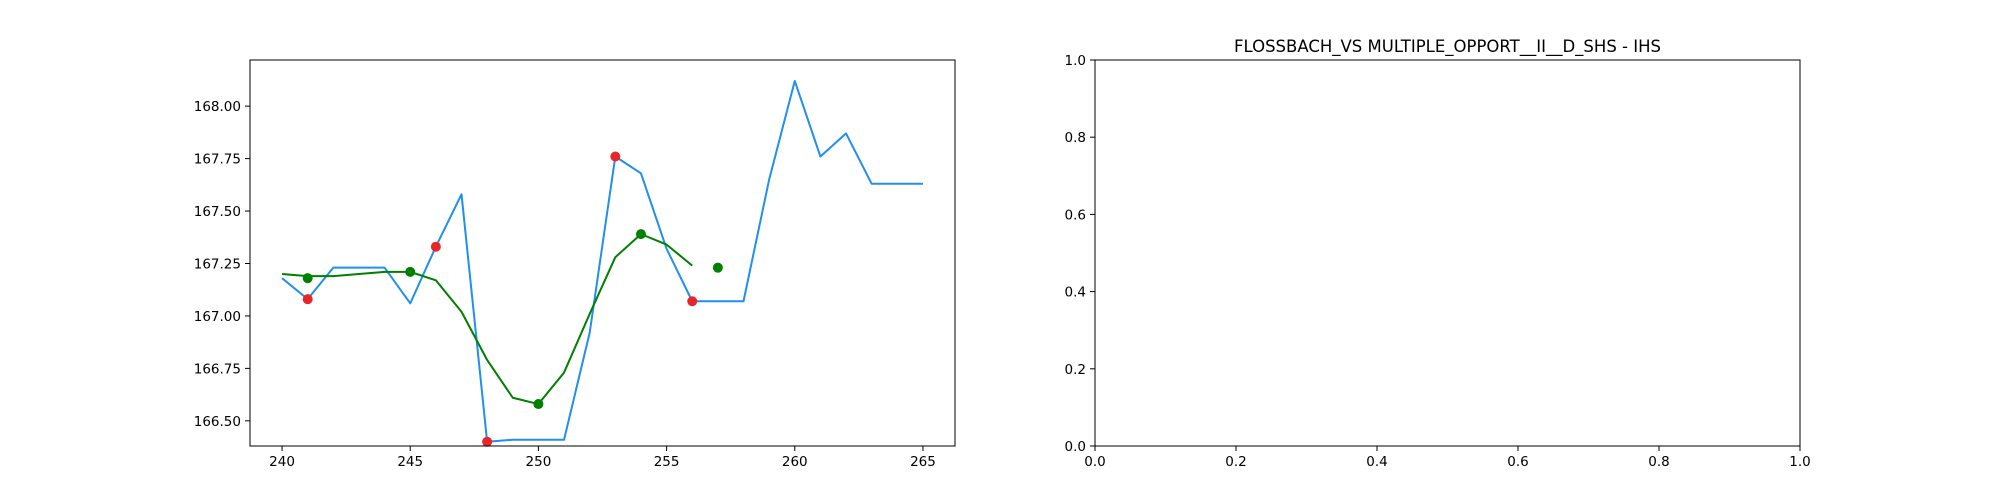 This screenshot has height=500, width=2000. What do you see at coordinates (1376, 462) in the screenshot?
I see `x-tick-label: 0.4` at bounding box center [1376, 462].